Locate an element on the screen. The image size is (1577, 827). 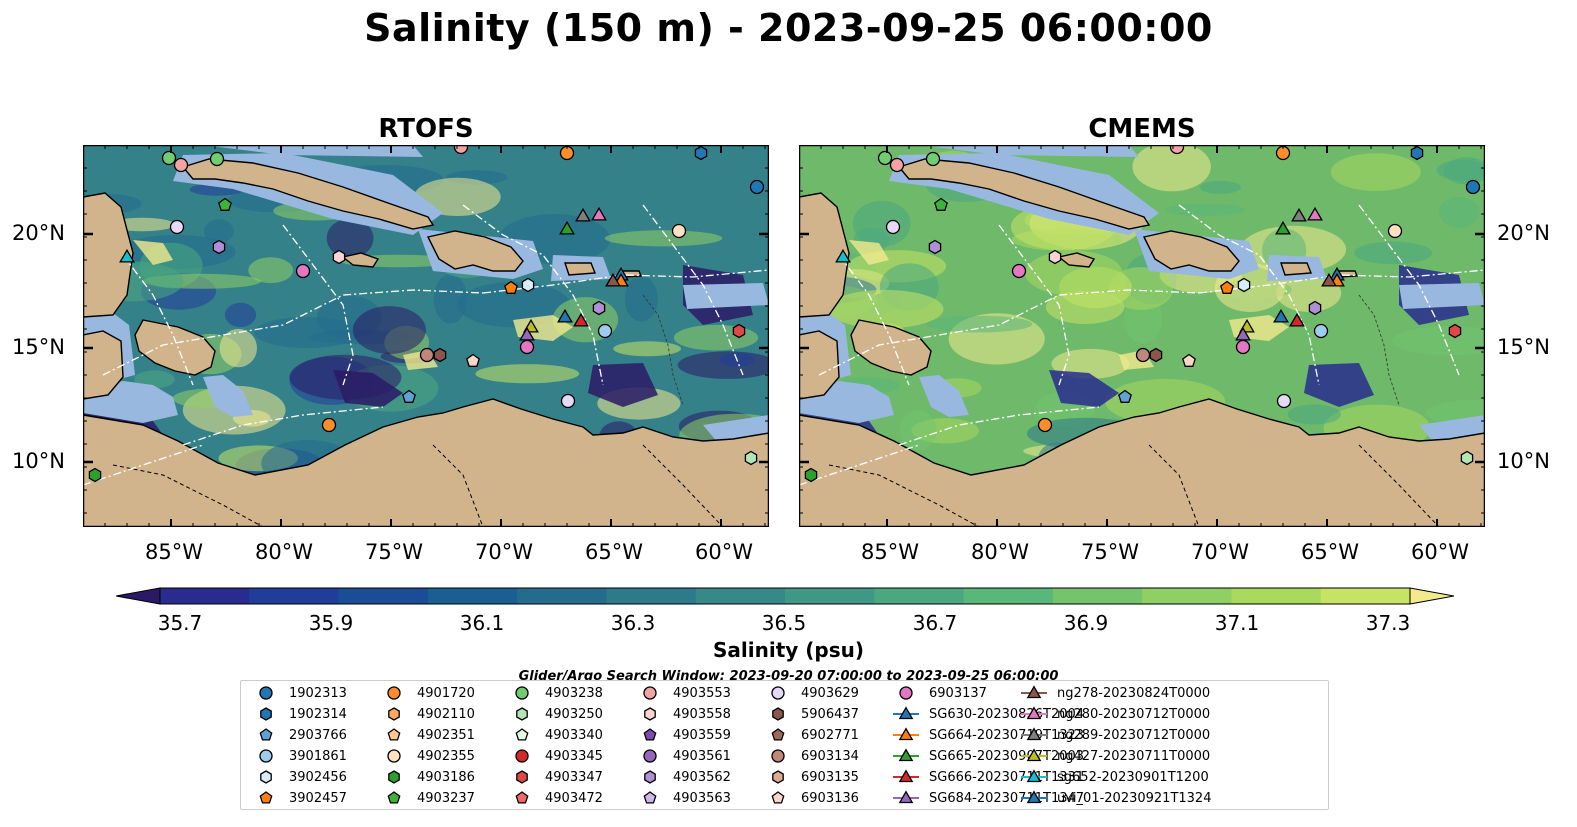
lon-label-65w-left: 65°W is located at coordinates (614, 552).